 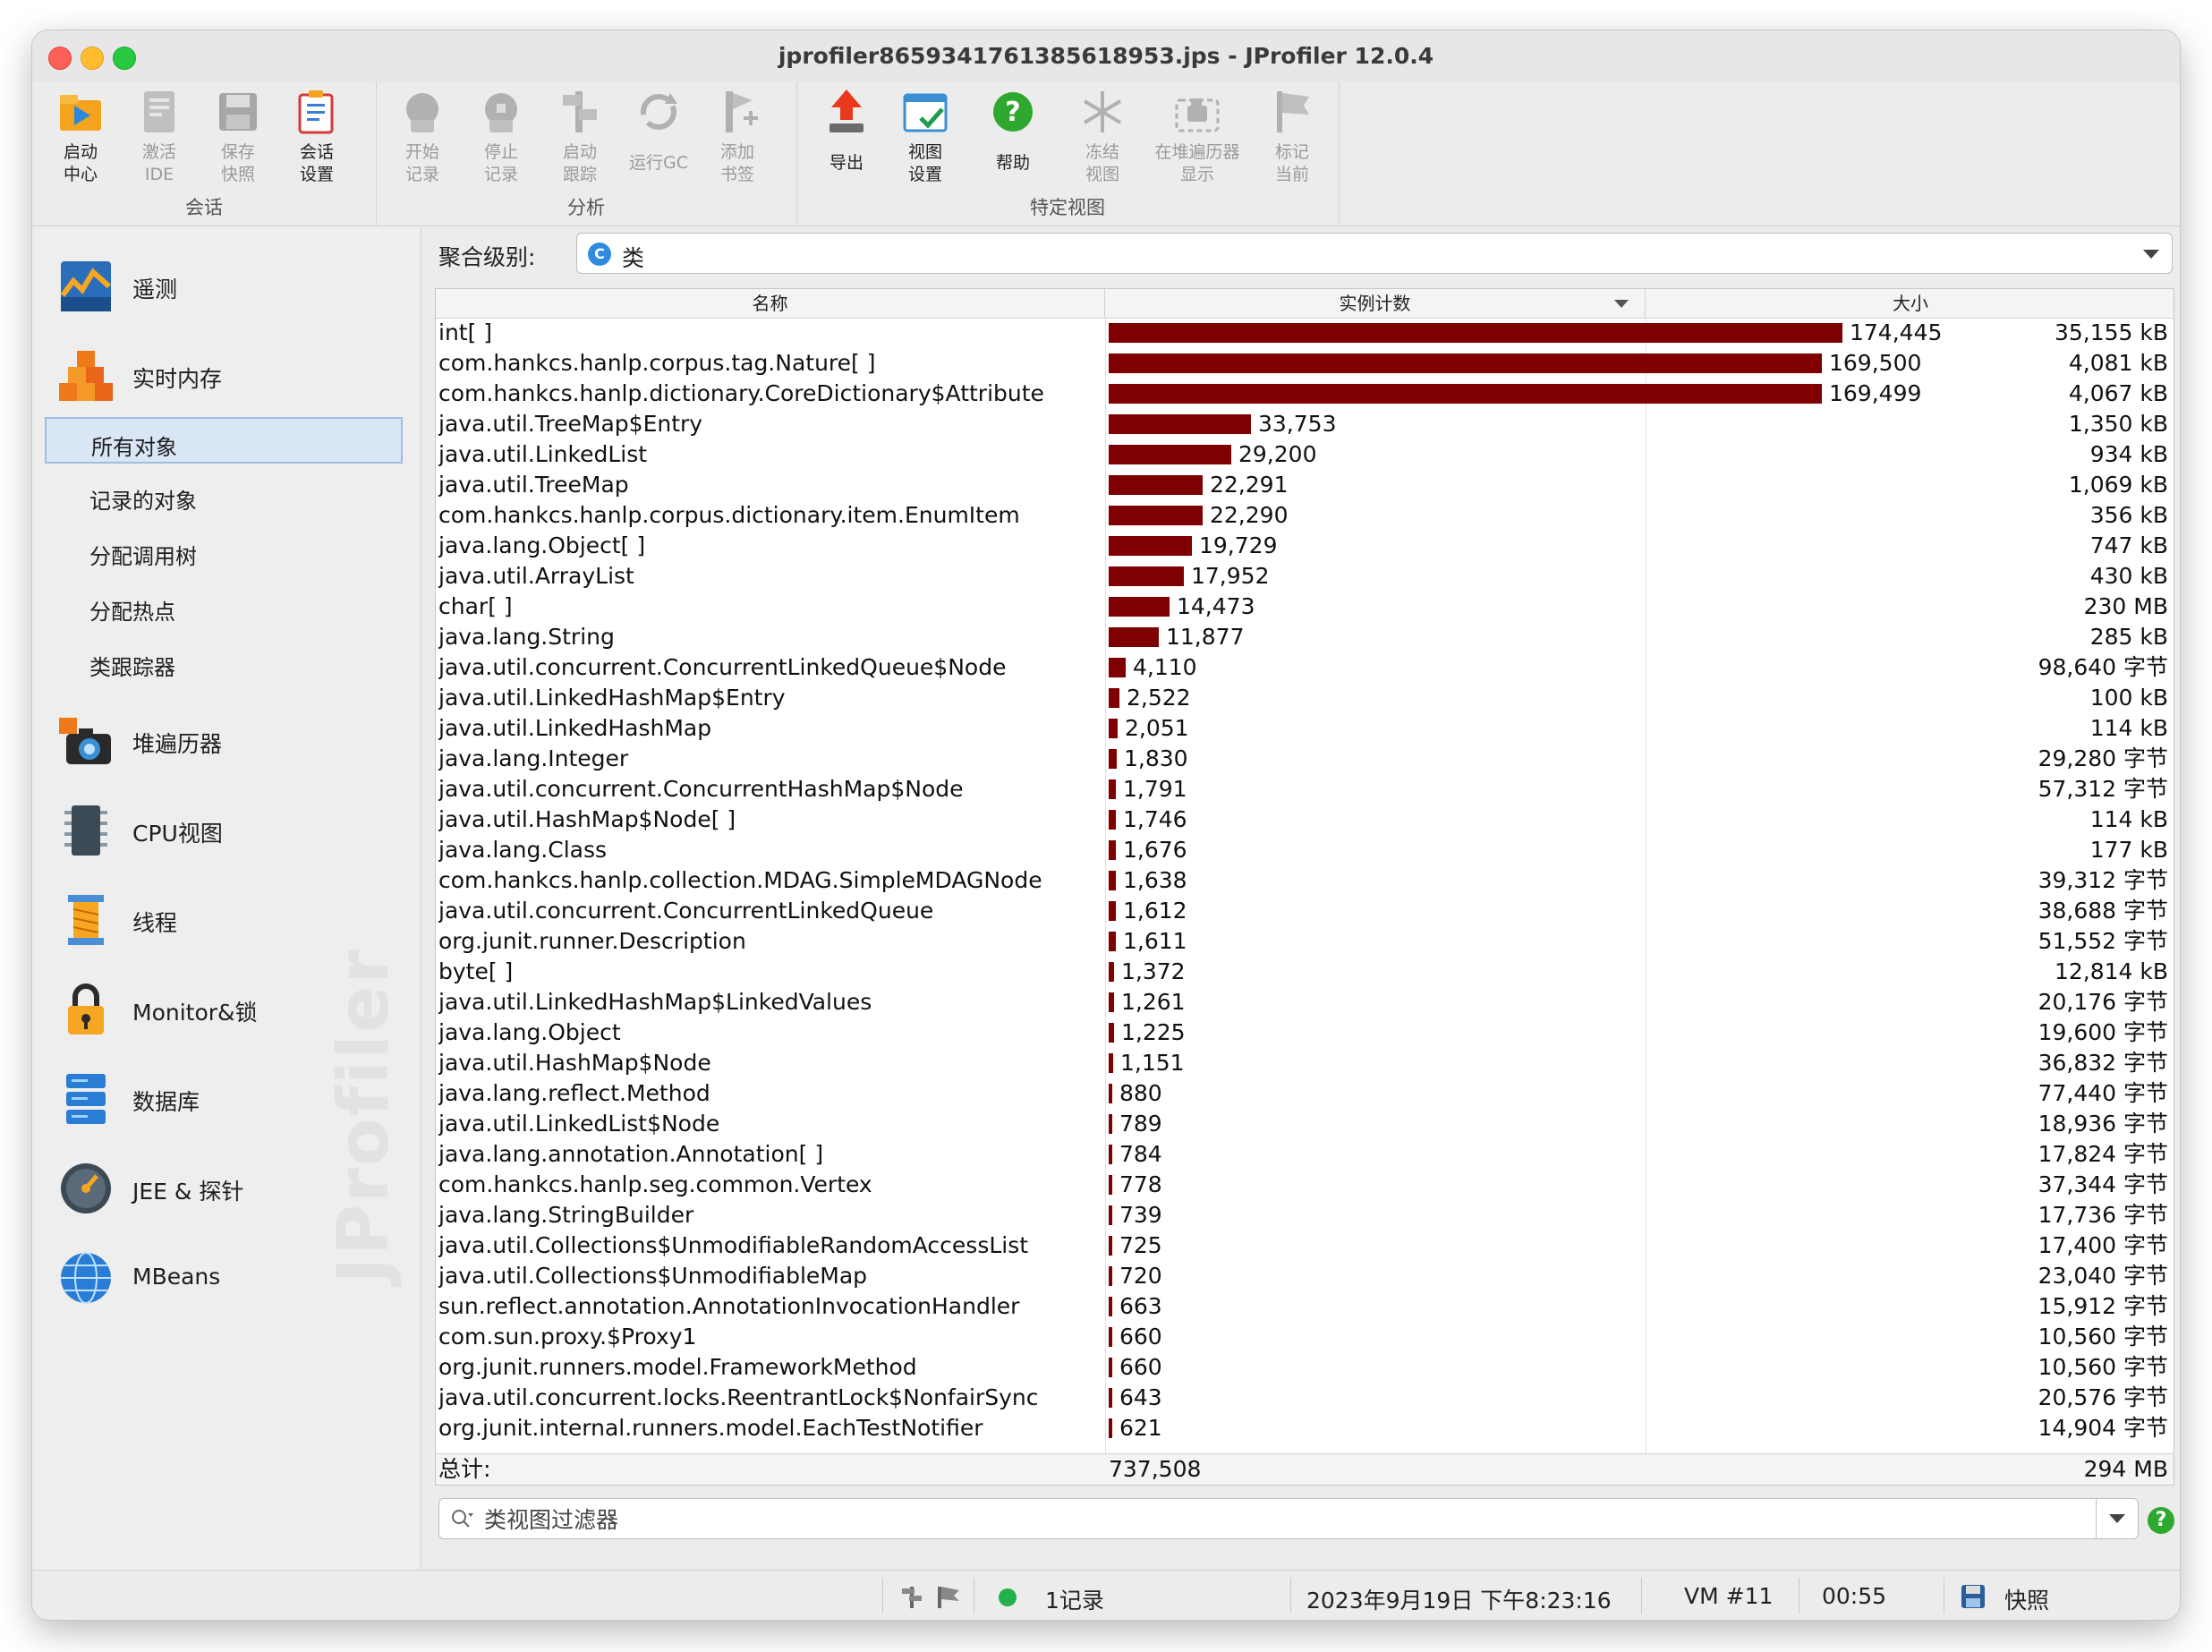 What do you see at coordinates (1155, 911) in the screenshot?
I see `instance-count: 1,612` at bounding box center [1155, 911].